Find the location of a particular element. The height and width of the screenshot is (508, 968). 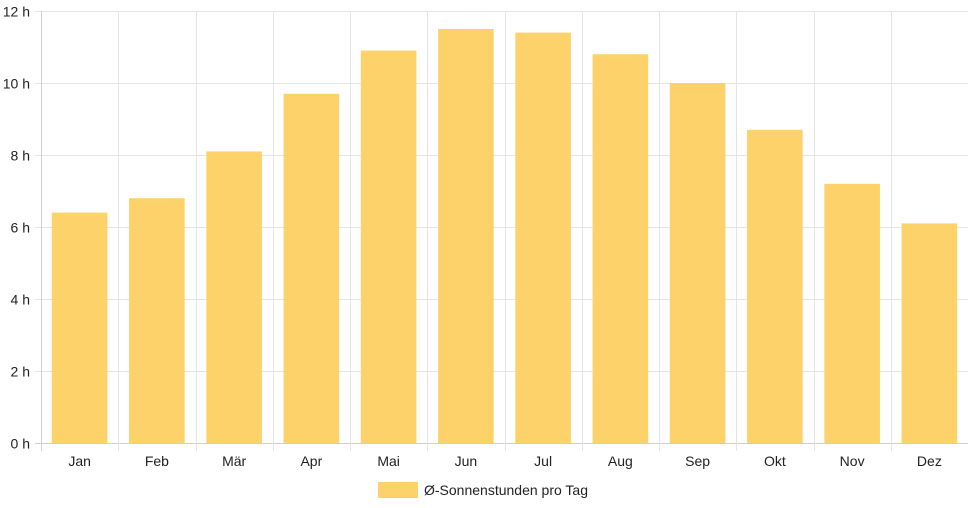

x-tick-label: Apr is located at coordinates (311, 461).